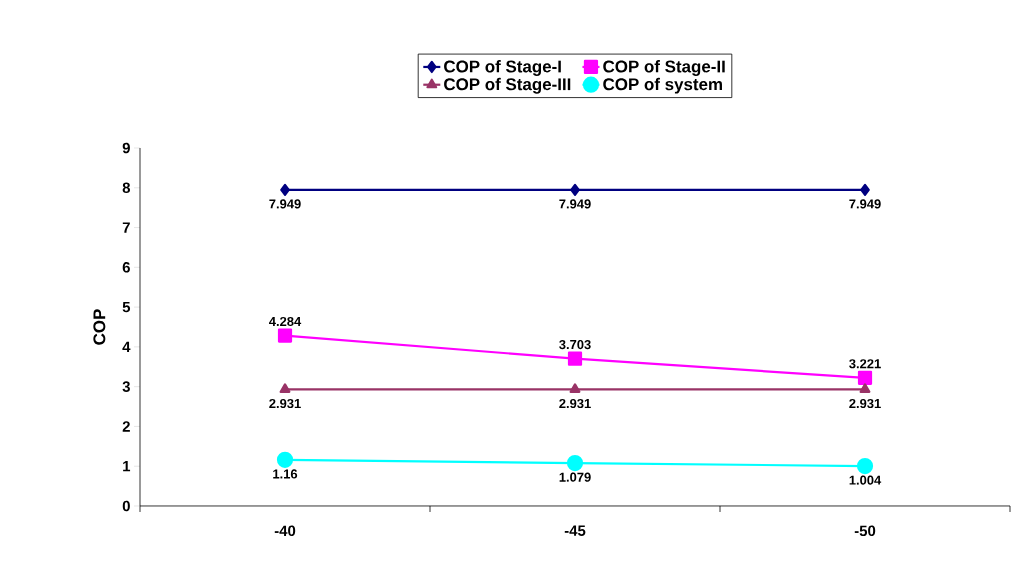 The height and width of the screenshot is (561, 1017). Describe the element at coordinates (575, 530) in the screenshot. I see `x-tick-label: -45` at that location.